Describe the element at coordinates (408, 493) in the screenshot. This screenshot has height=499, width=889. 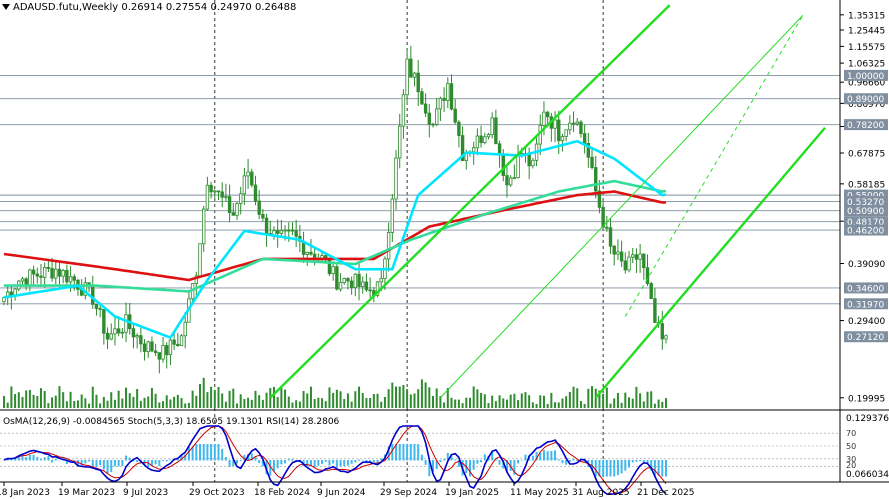
I see `time-tick-label: 29 Sep 2024` at that location.